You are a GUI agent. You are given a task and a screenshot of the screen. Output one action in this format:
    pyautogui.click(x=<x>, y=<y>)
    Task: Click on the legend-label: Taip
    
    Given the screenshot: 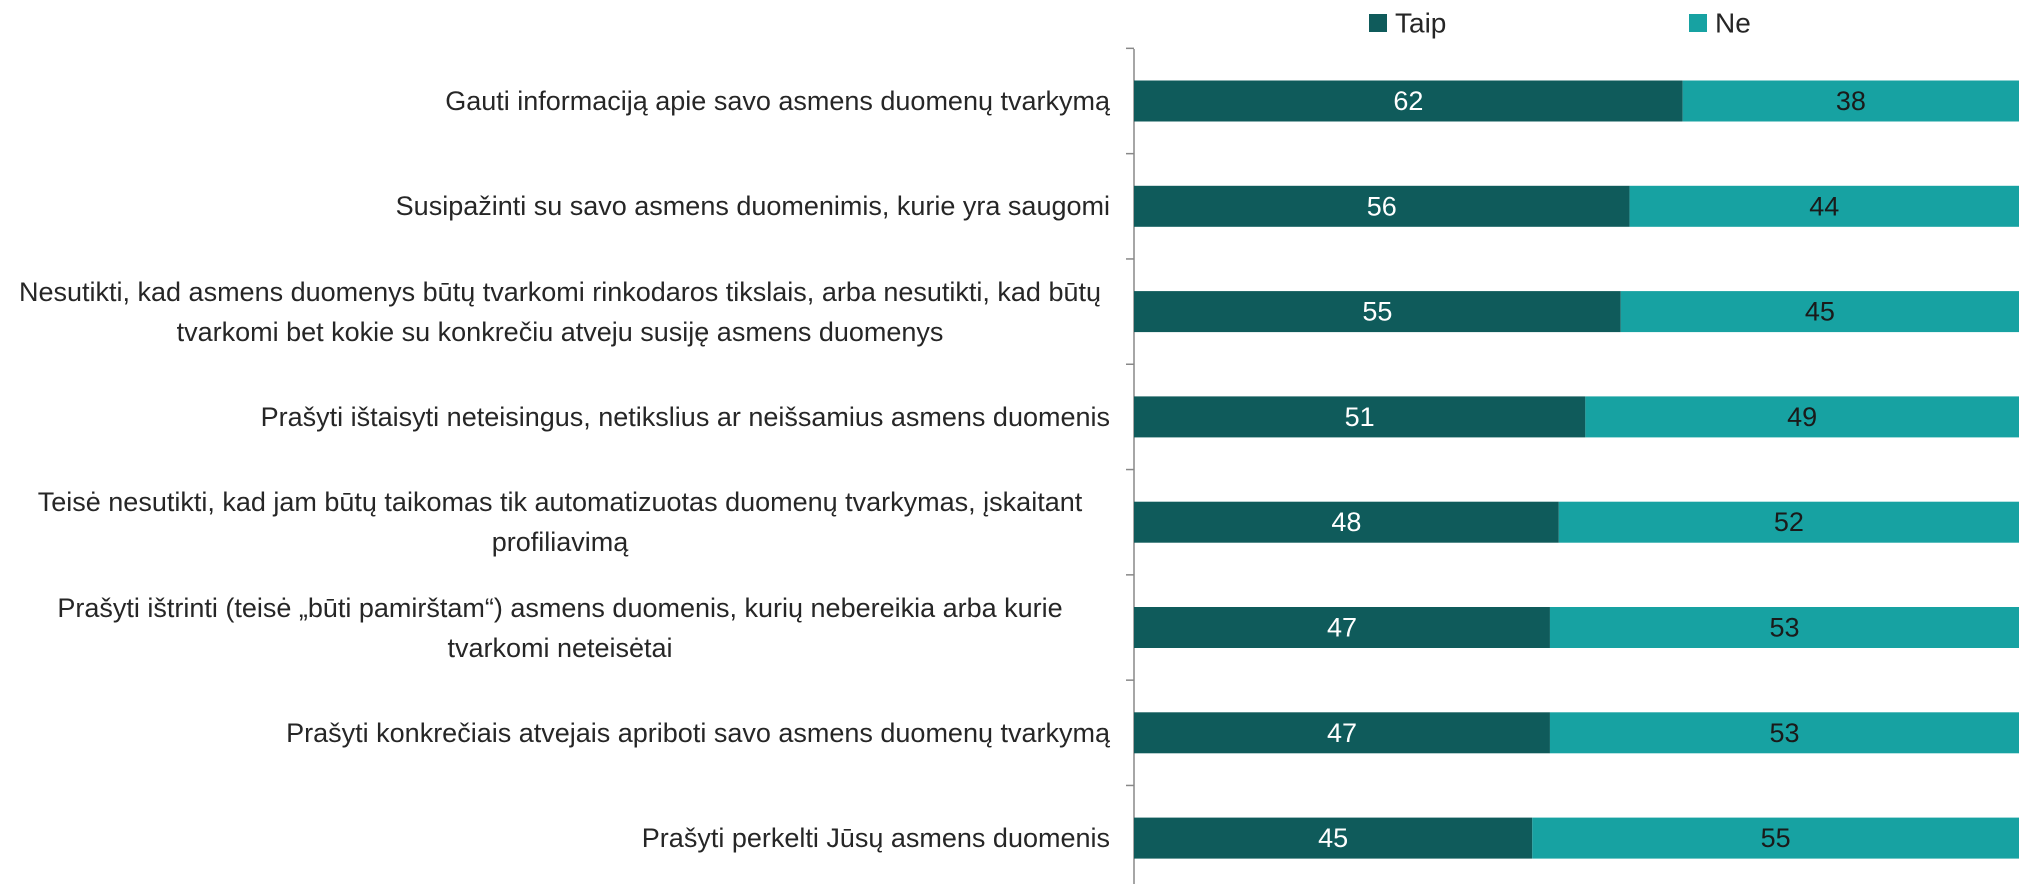 What is the action you would take?
    pyautogui.click(x=1420, y=23)
    